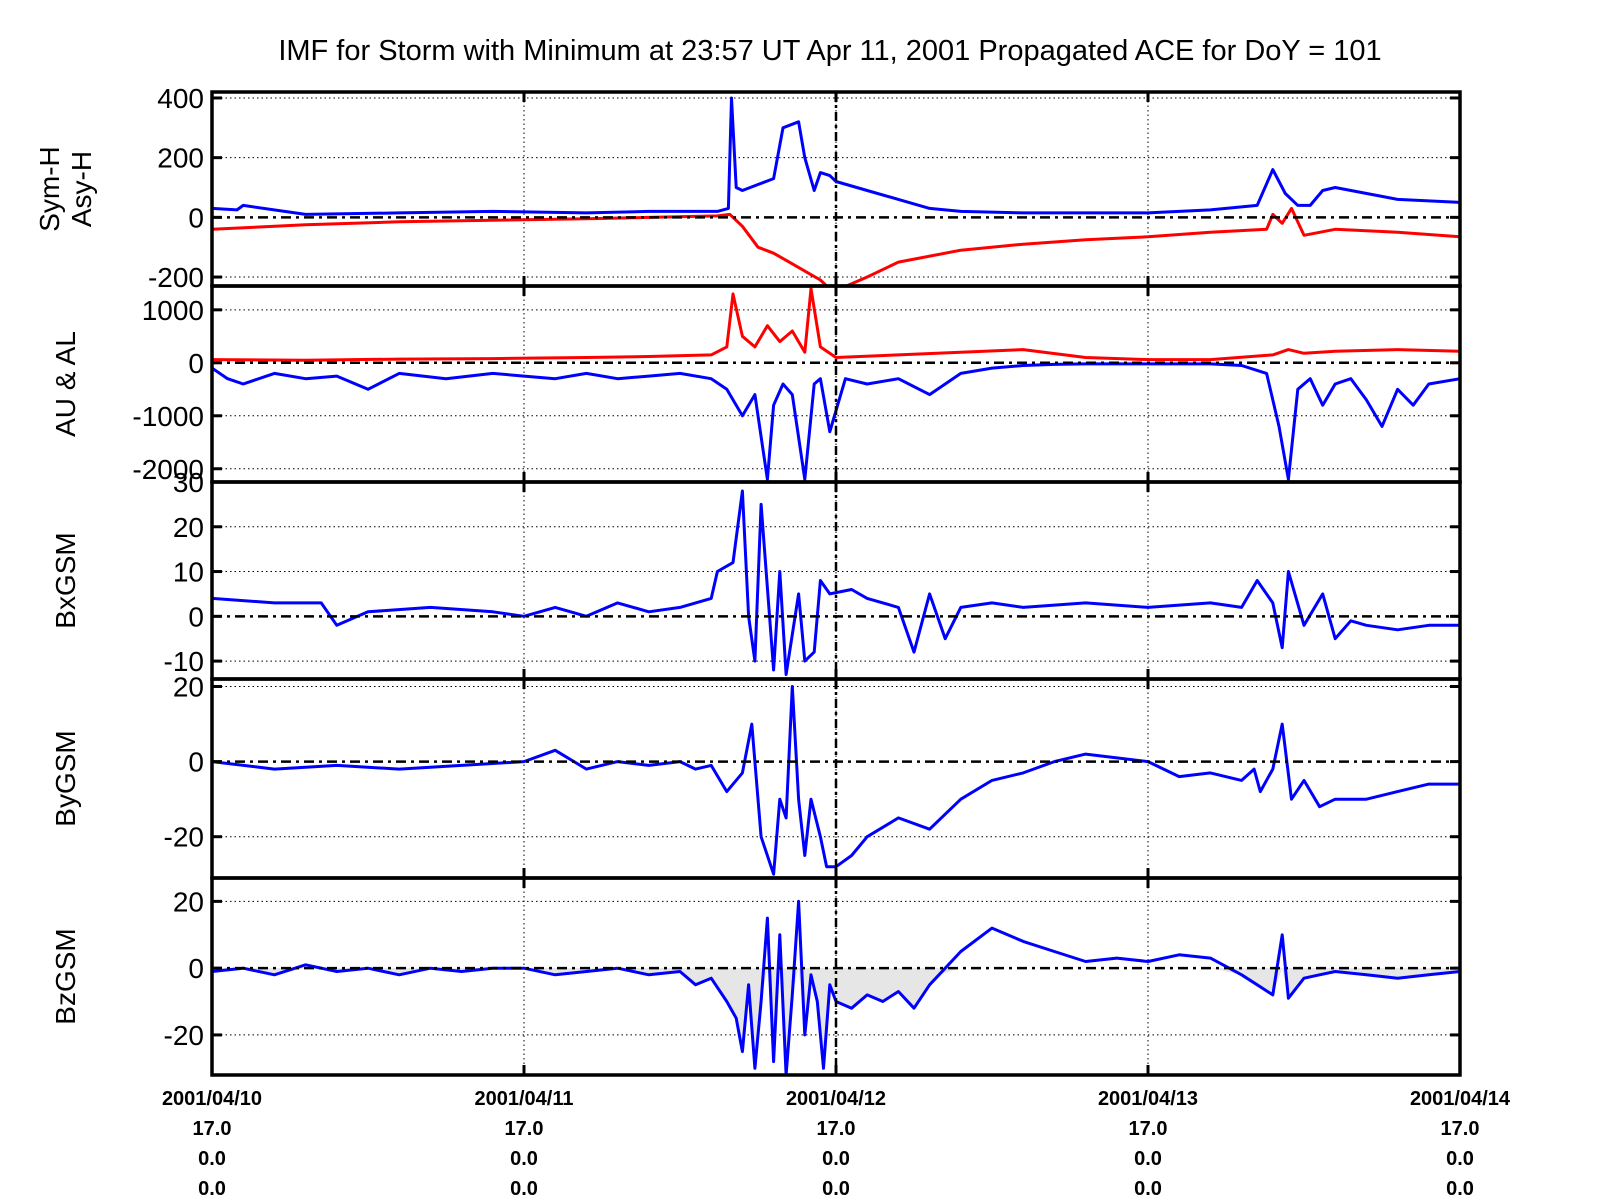  What do you see at coordinates (184, 661) in the screenshot?
I see `y-tick-label: -10` at bounding box center [184, 661].